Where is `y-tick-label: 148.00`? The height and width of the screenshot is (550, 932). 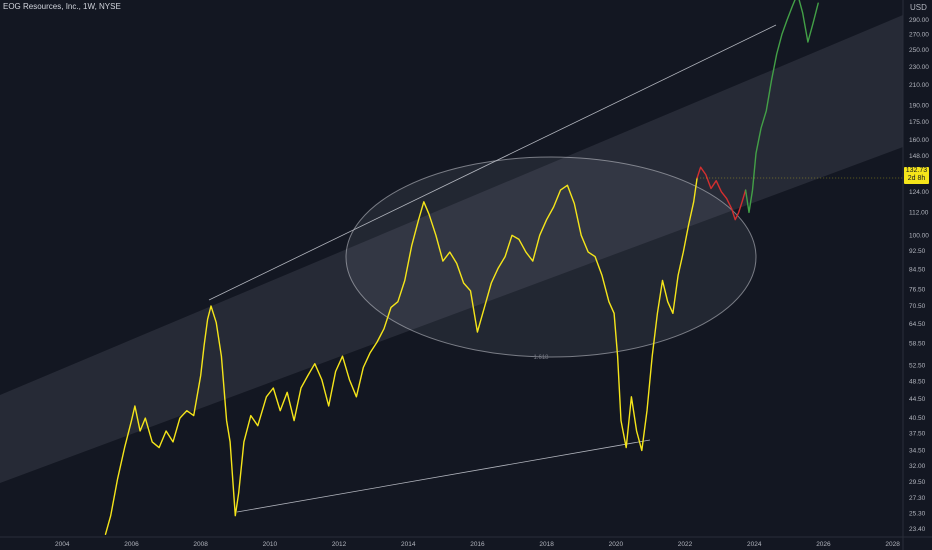
y-tick-label: 148.00 is located at coordinates (919, 156).